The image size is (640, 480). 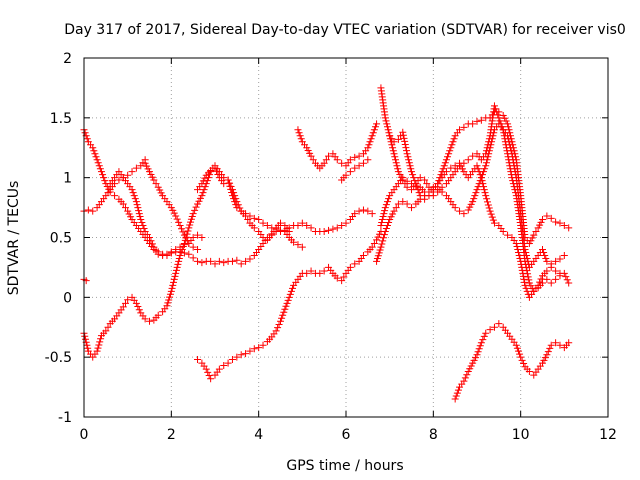 What do you see at coordinates (258, 435) in the screenshot?
I see `x-tick-label: 4` at bounding box center [258, 435].